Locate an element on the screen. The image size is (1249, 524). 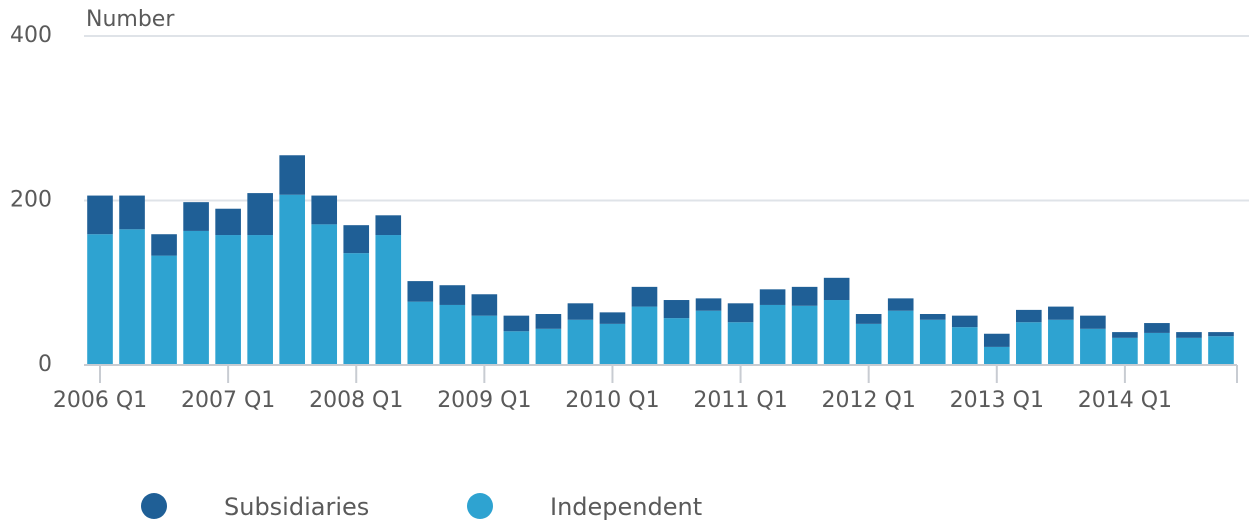
legend-label: Subsidiaries is located at coordinates (296, 507).